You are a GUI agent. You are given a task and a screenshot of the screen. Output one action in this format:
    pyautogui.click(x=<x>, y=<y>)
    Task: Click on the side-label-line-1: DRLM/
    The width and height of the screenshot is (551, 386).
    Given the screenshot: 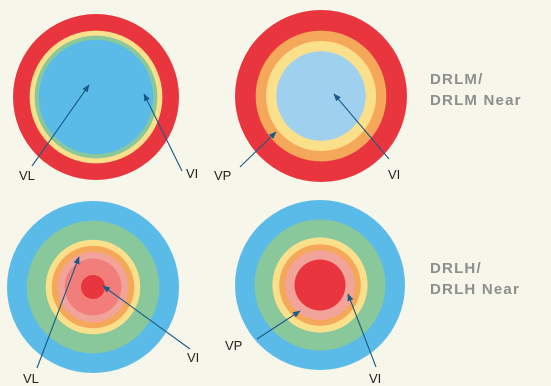 What is the action you would take?
    pyautogui.click(x=457, y=79)
    